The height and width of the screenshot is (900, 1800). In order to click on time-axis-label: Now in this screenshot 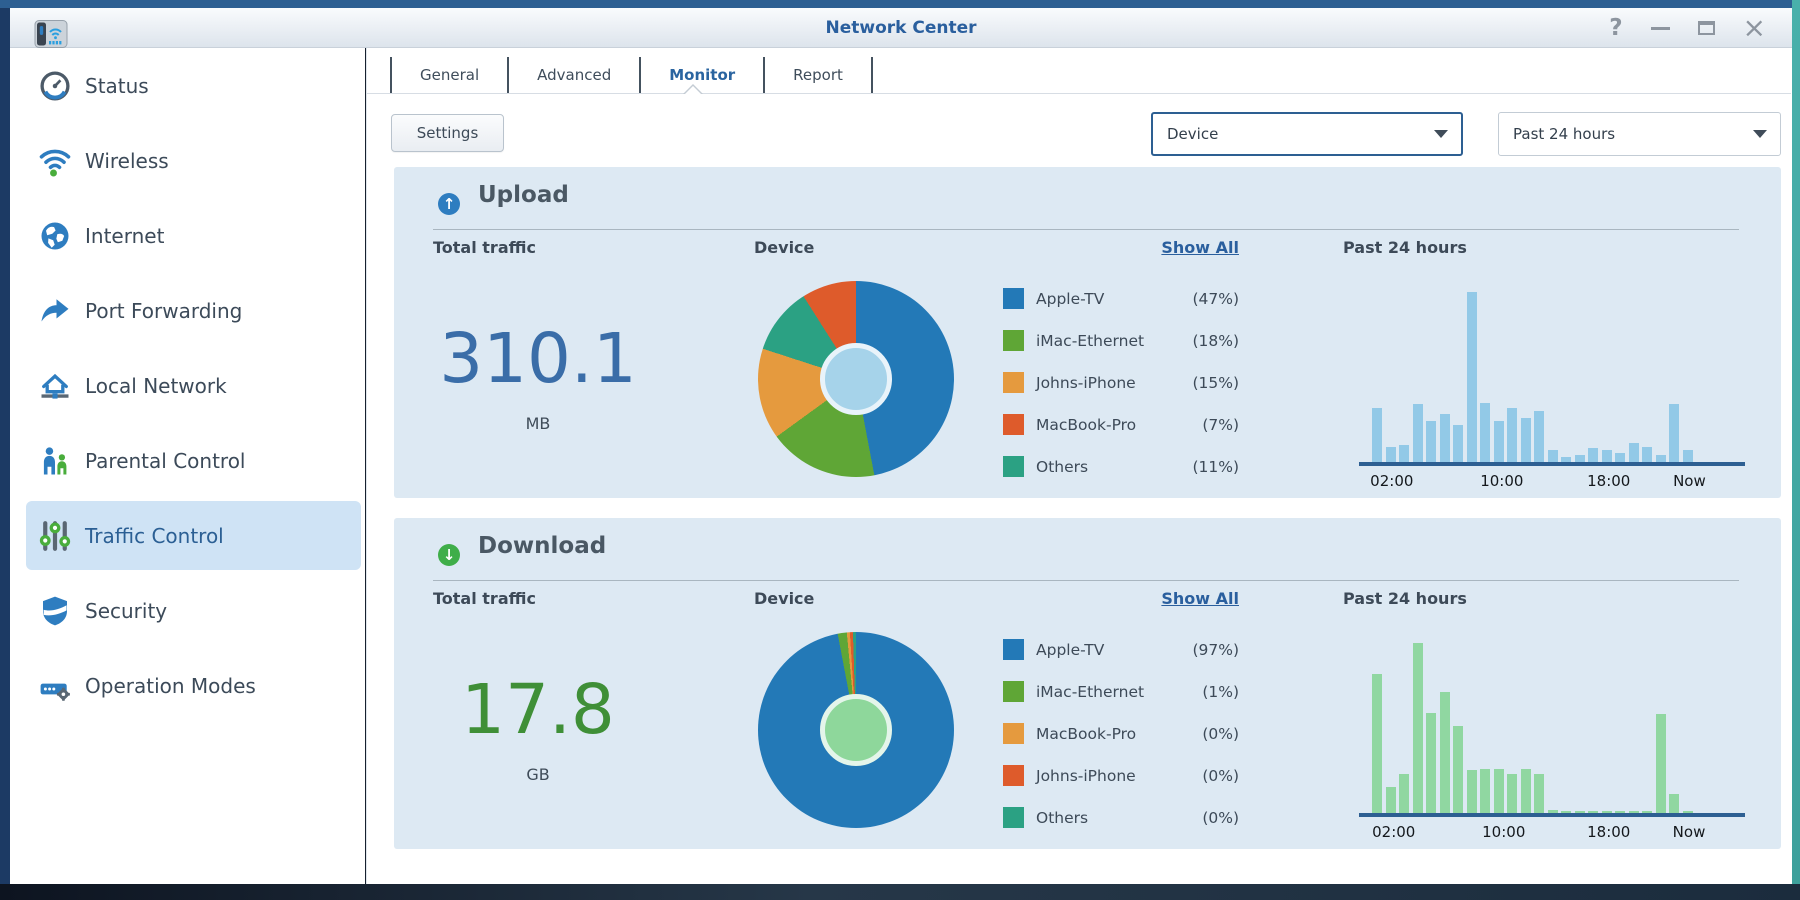, I will do `click(1689, 832)`.